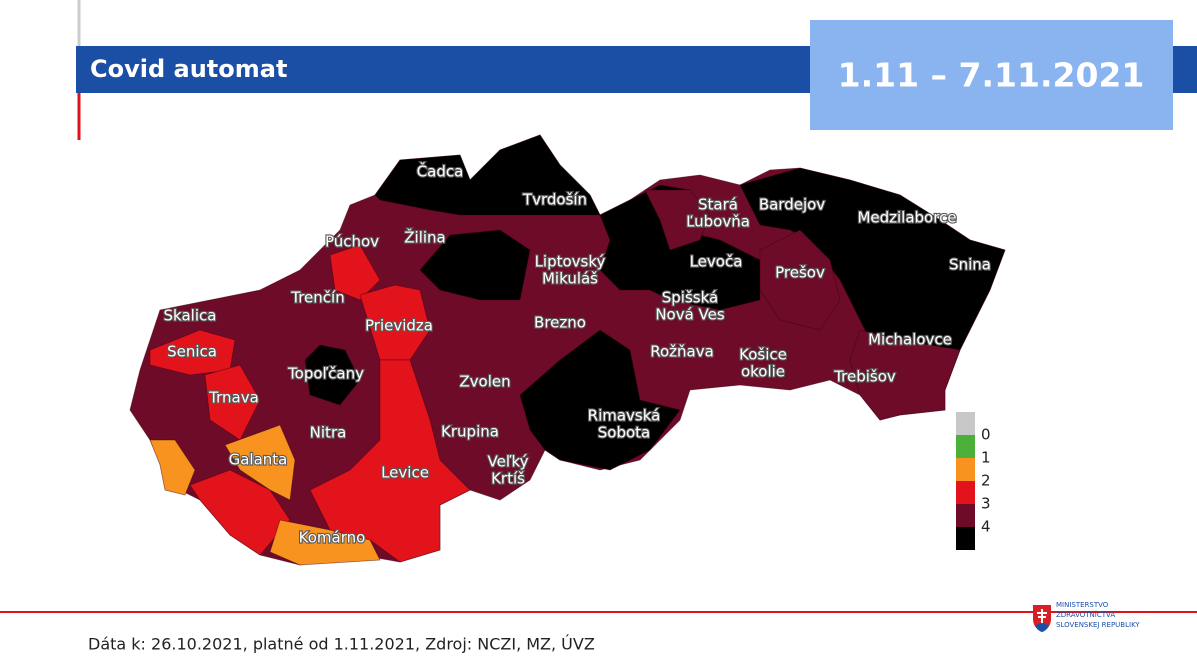 This screenshot has width=1197, height=670. What do you see at coordinates (484, 382) in the screenshot?
I see `district-label: Zvolen` at bounding box center [484, 382].